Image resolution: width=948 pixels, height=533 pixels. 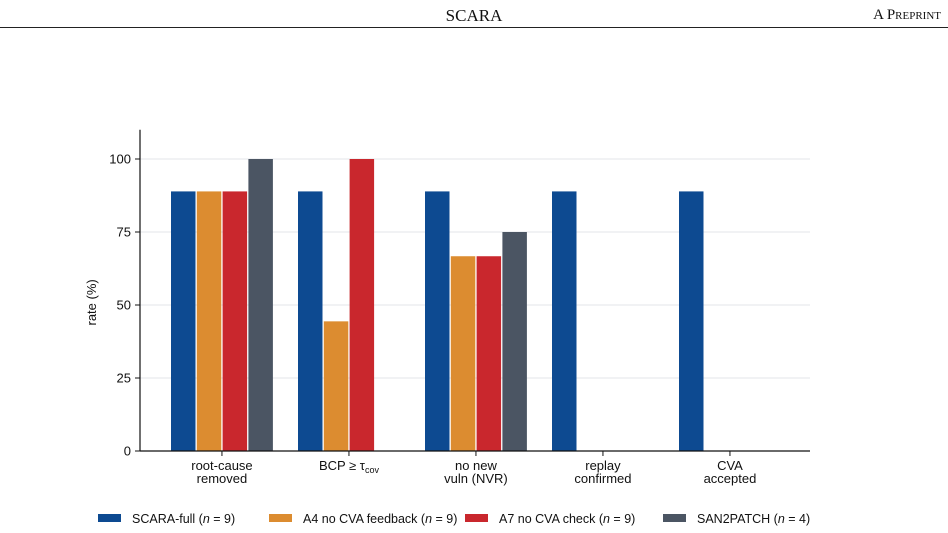 I want to click on y-axis-label: rate (%), so click(x=91, y=302).